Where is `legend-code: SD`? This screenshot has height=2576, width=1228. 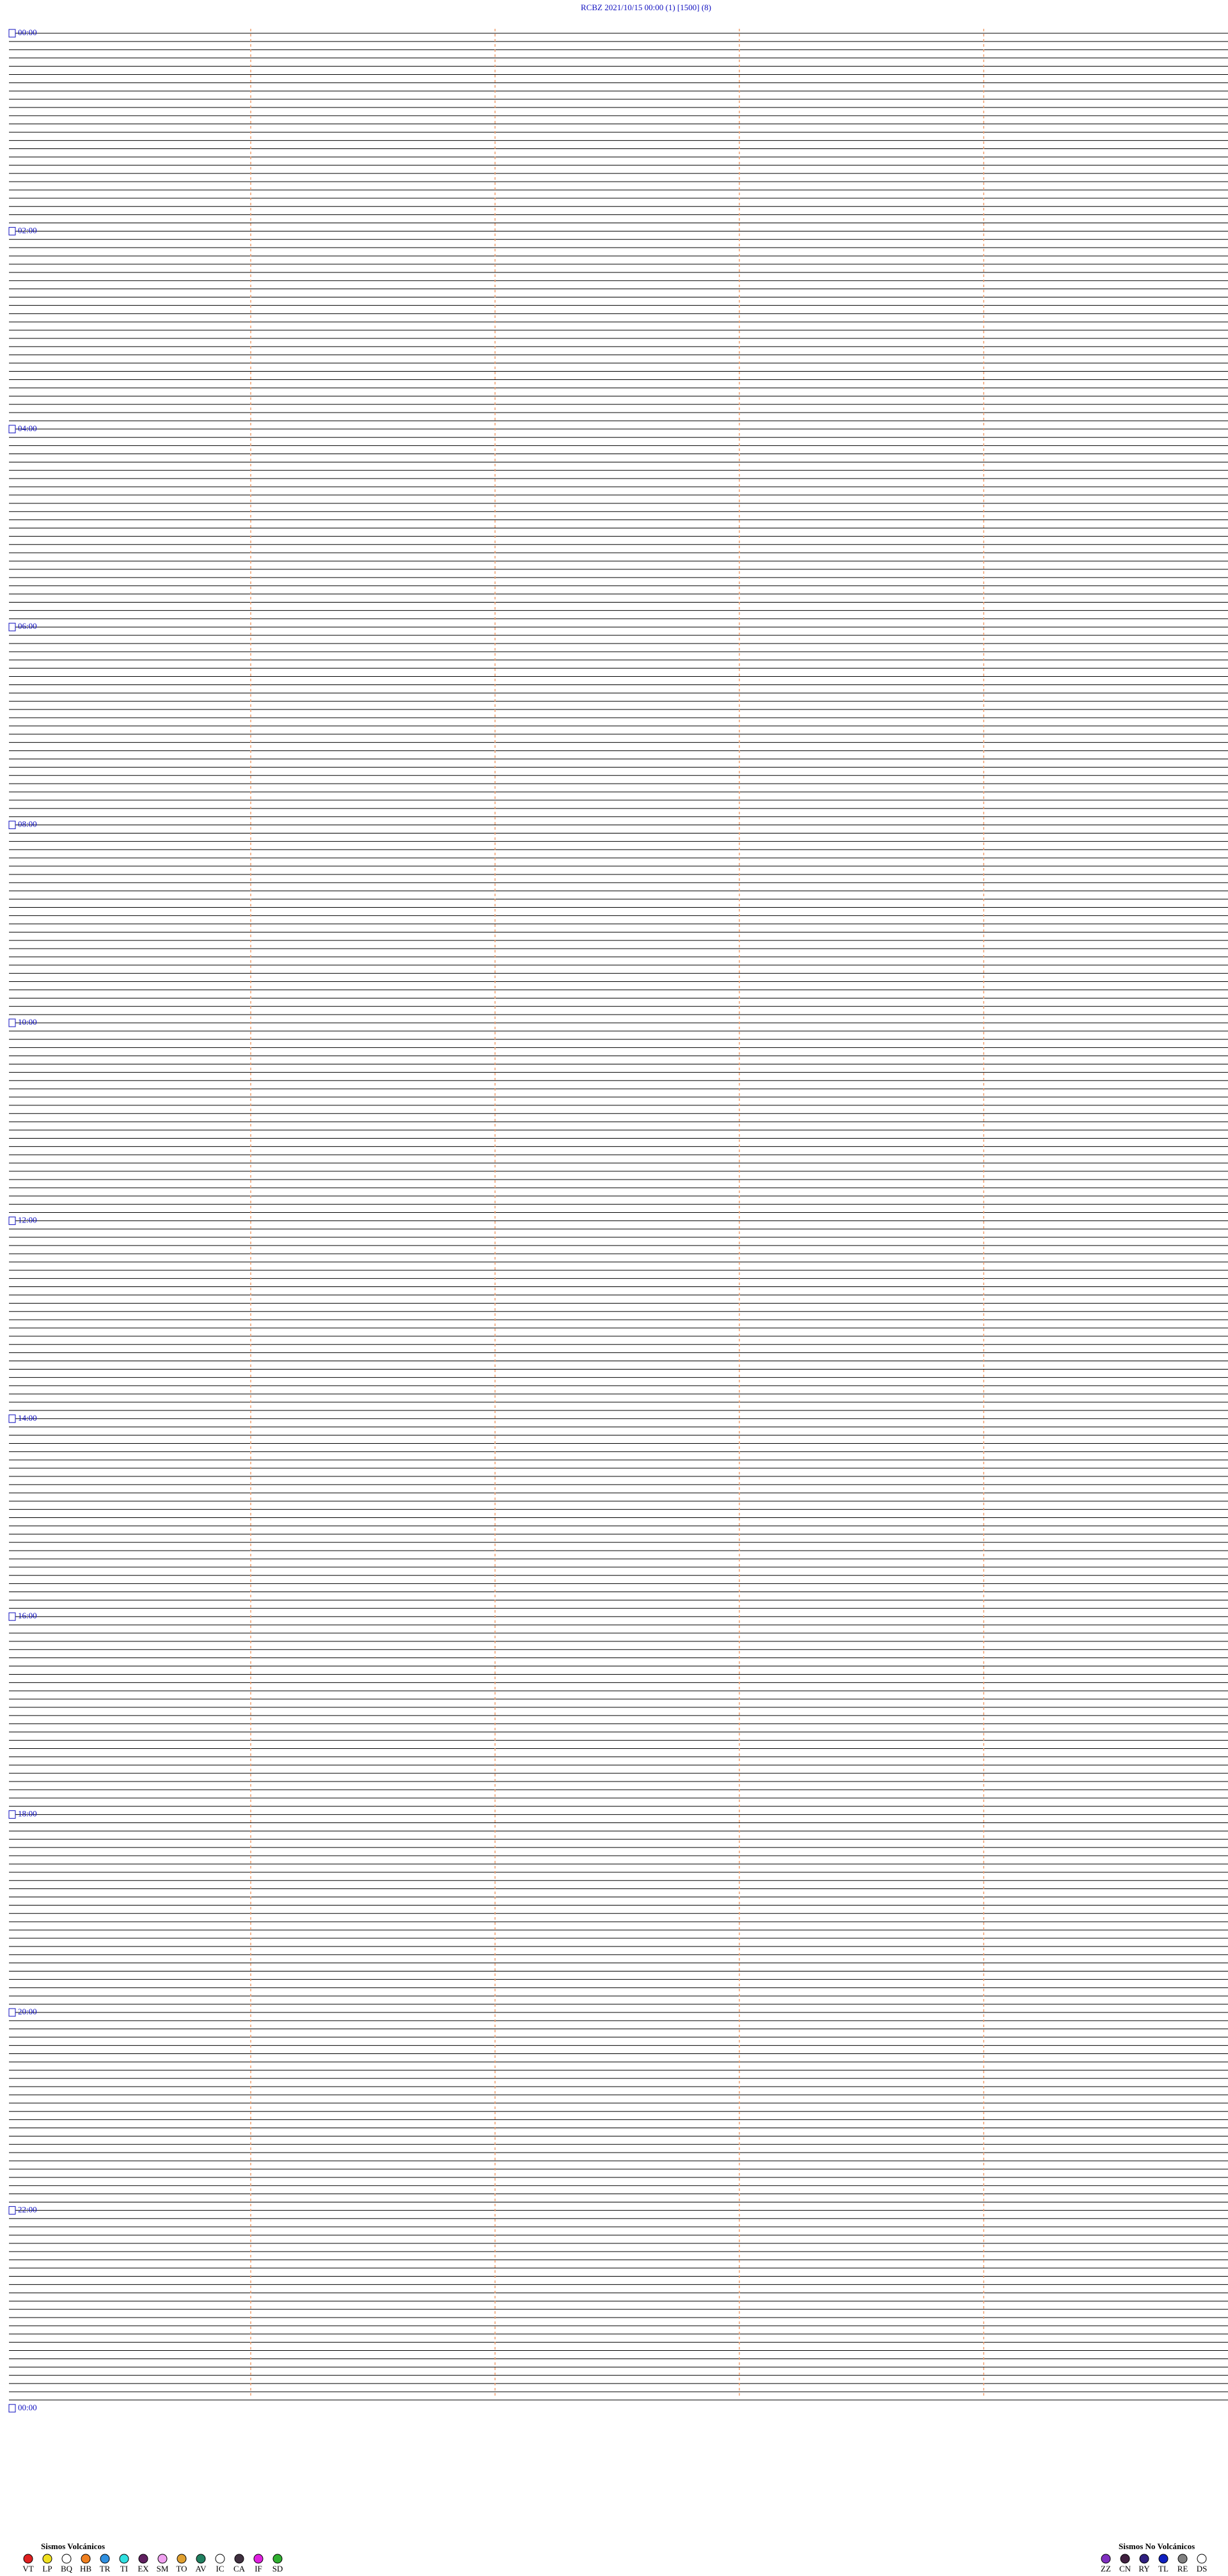 legend-code: SD is located at coordinates (277, 2568).